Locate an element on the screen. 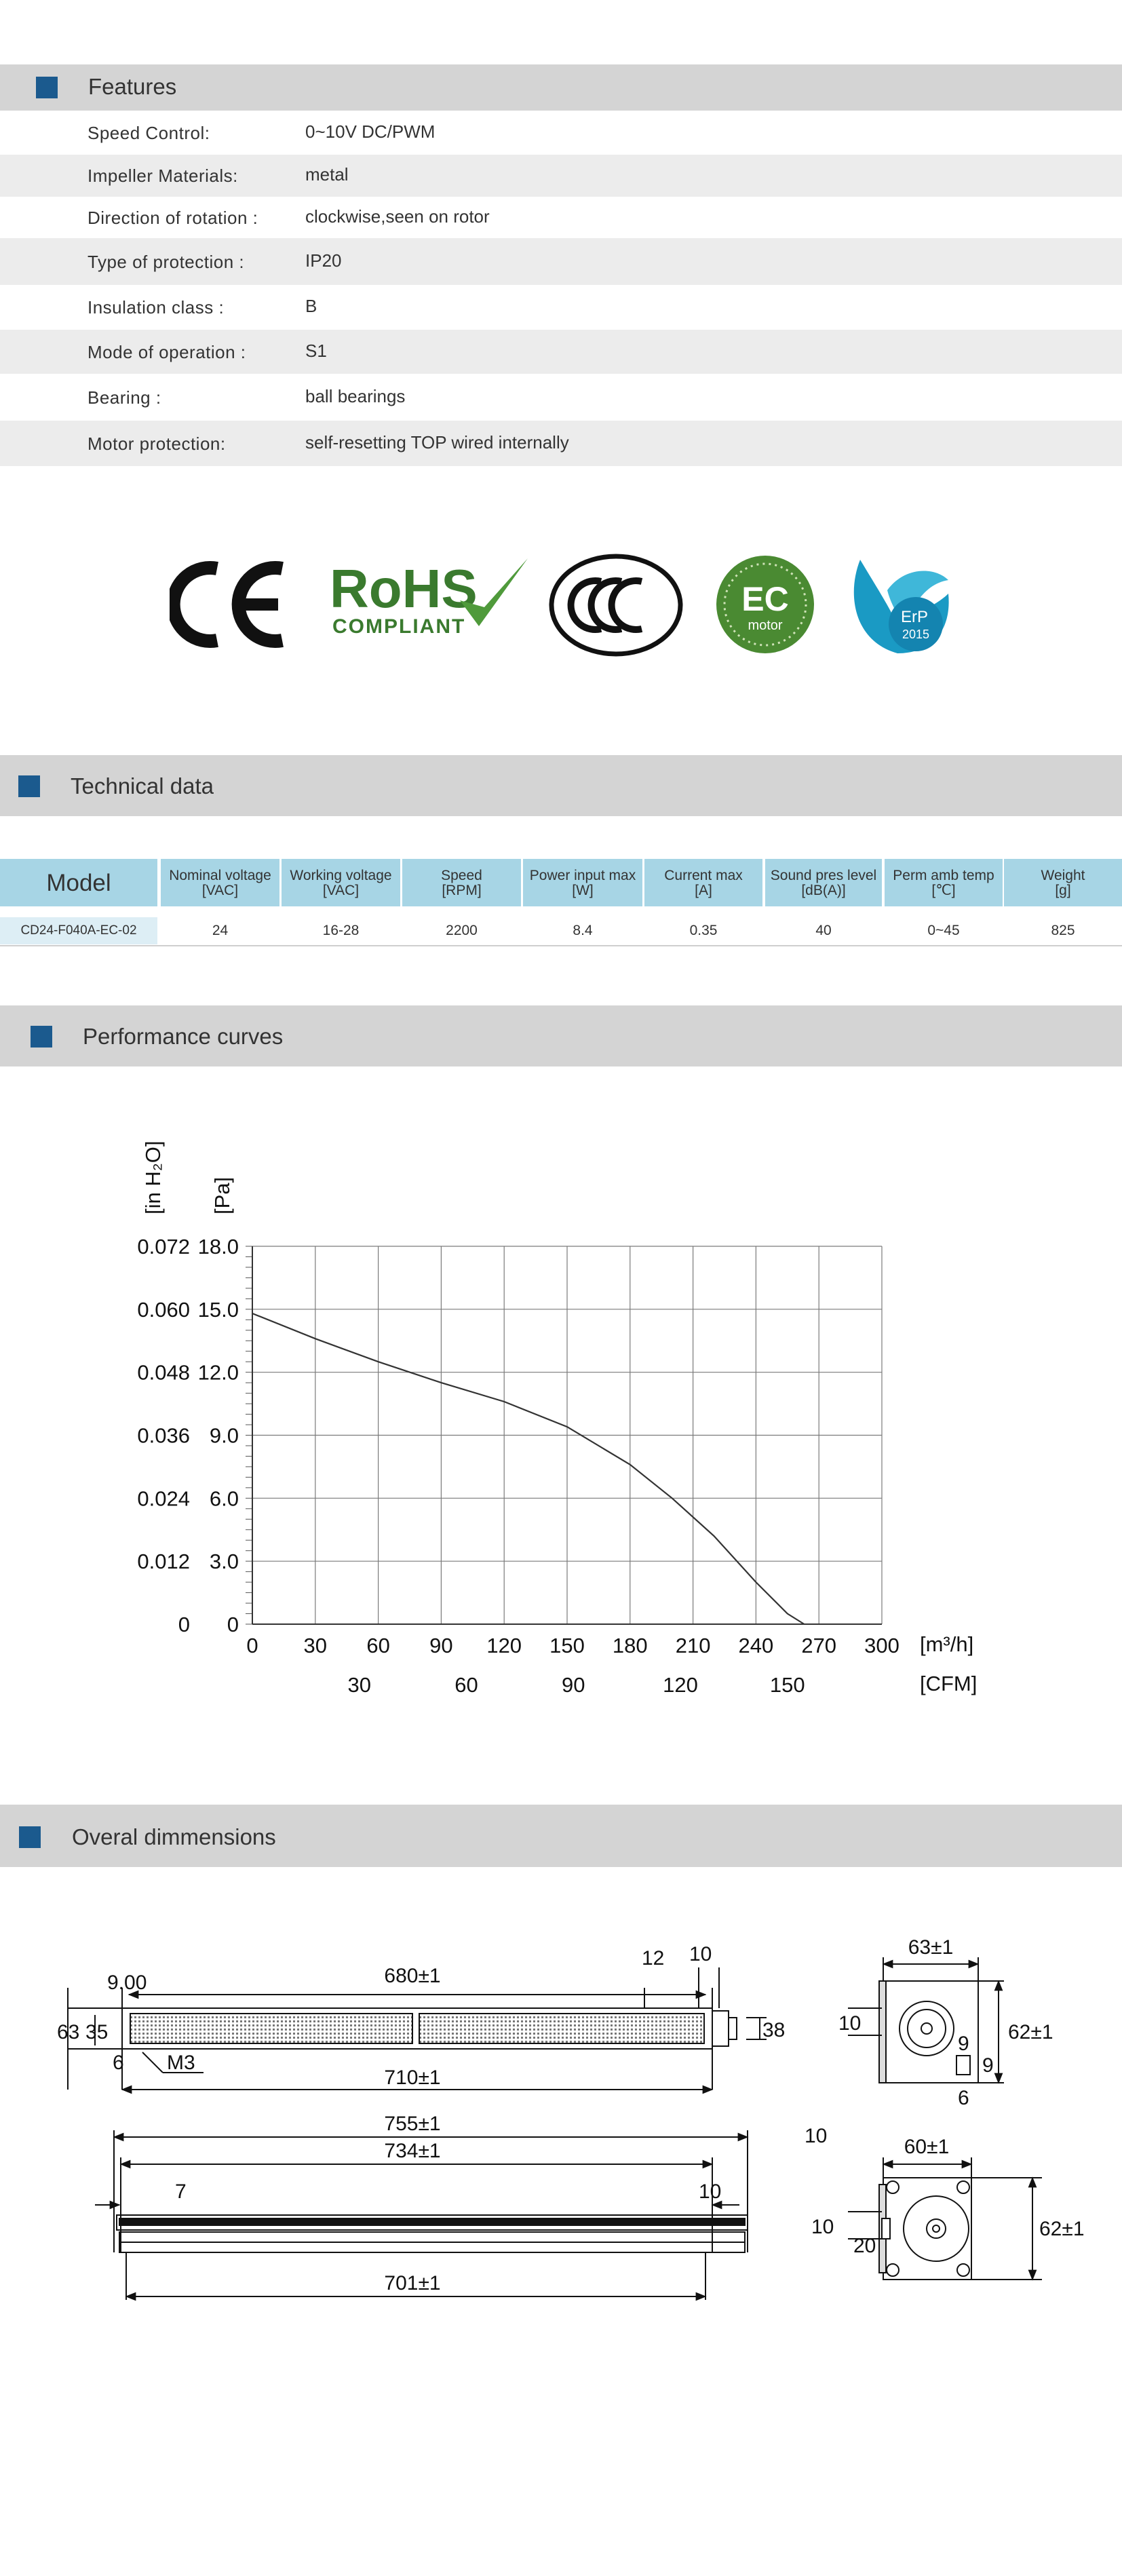 The height and width of the screenshot is (2576, 1122). feature-row: Impeller Materials: metal is located at coordinates (561, 176).